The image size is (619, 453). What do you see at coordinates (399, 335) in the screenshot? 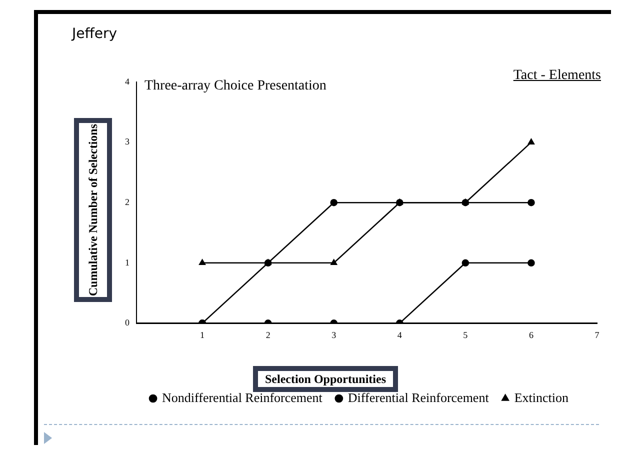
I see `x-tick-label: 4` at bounding box center [399, 335].